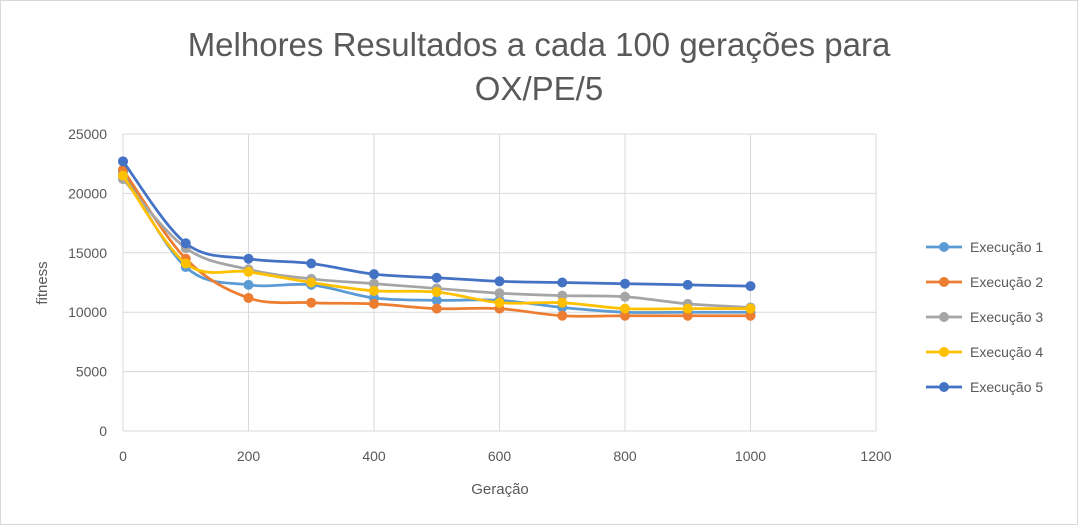 This screenshot has width=1078, height=525. What do you see at coordinates (1006, 352) in the screenshot?
I see `legend-label: Execução 4` at bounding box center [1006, 352].